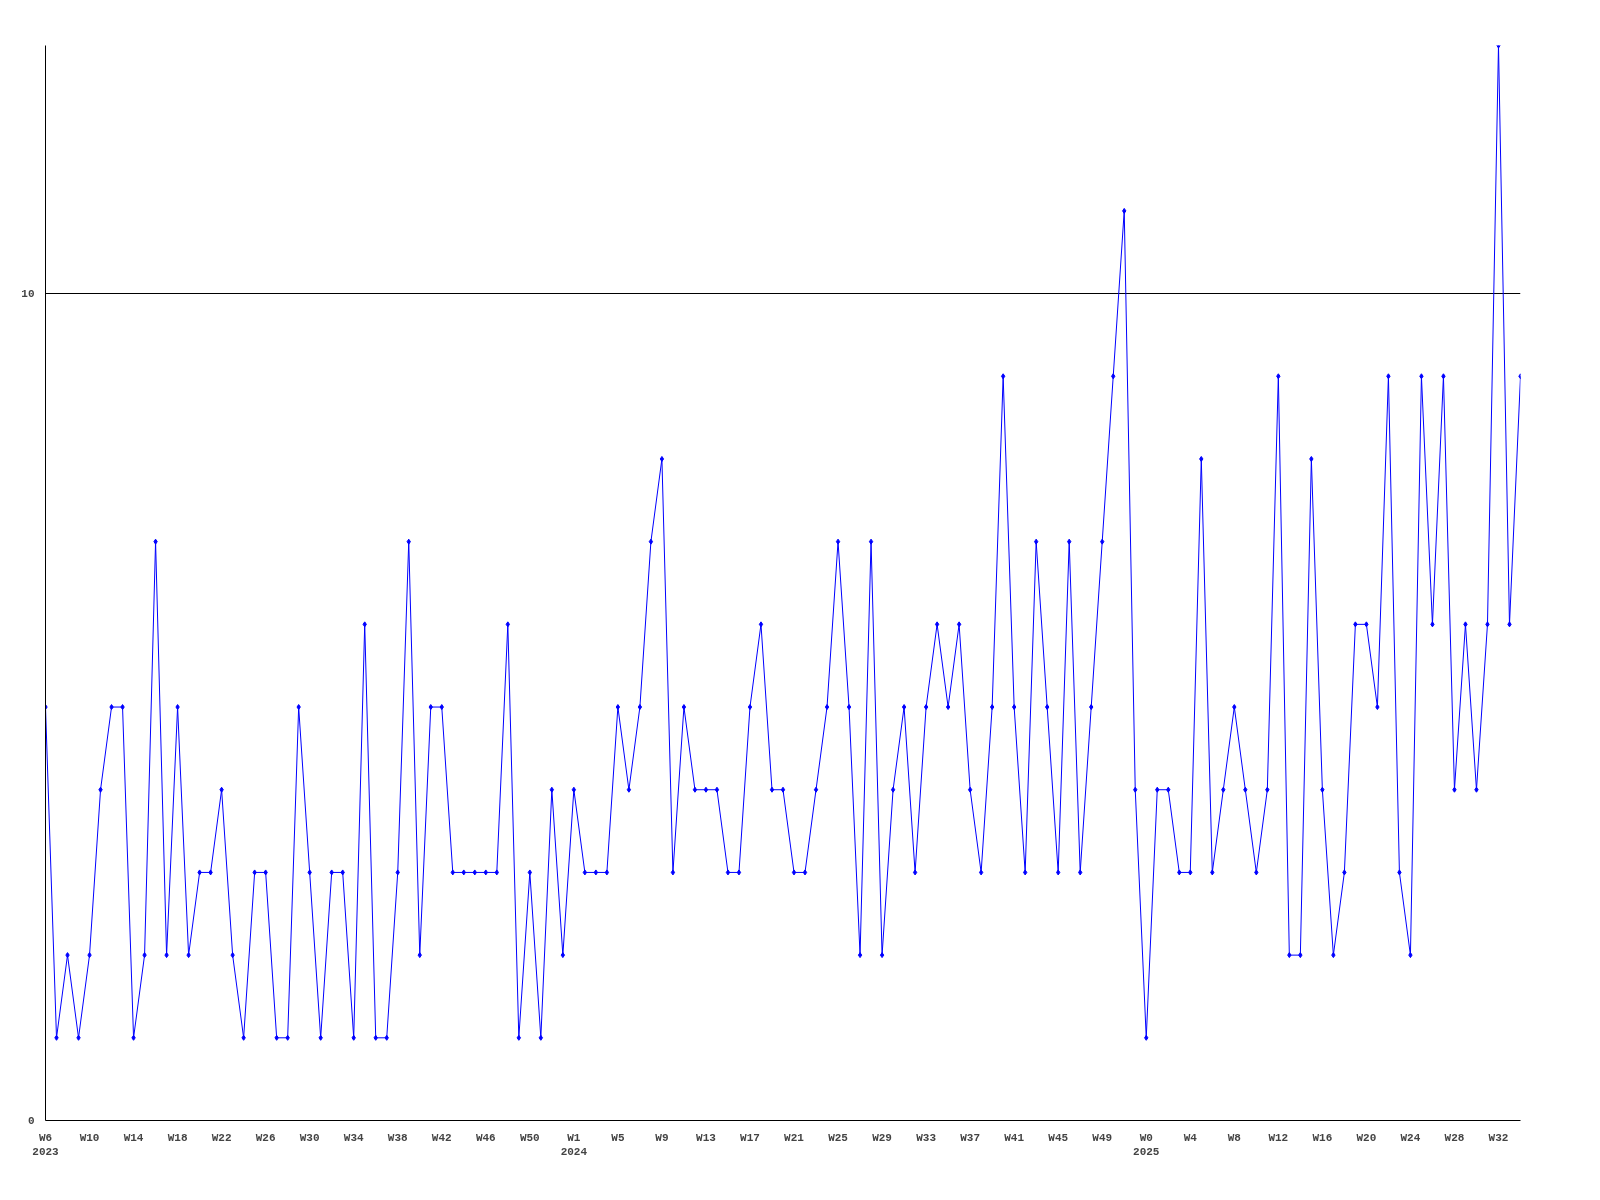 This screenshot has width=1600, height=1200. Describe the element at coordinates (1410, 1137) in the screenshot. I see `x-tick-label: W24` at that location.